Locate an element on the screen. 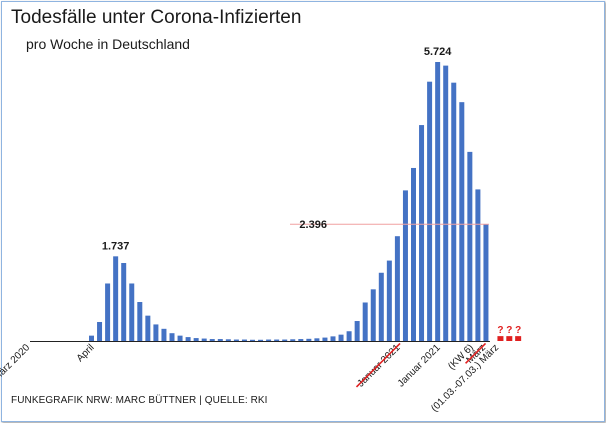  chart-title: Todesfälle unter Corona-Infizierten is located at coordinates (156, 17).